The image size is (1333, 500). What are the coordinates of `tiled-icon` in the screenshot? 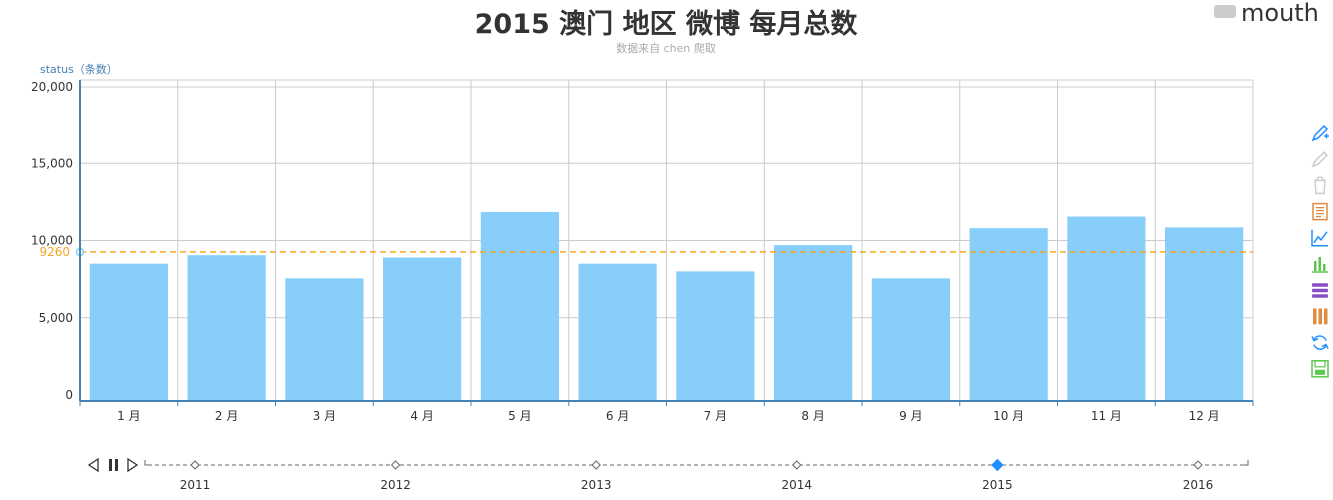 It's located at (1320, 316).